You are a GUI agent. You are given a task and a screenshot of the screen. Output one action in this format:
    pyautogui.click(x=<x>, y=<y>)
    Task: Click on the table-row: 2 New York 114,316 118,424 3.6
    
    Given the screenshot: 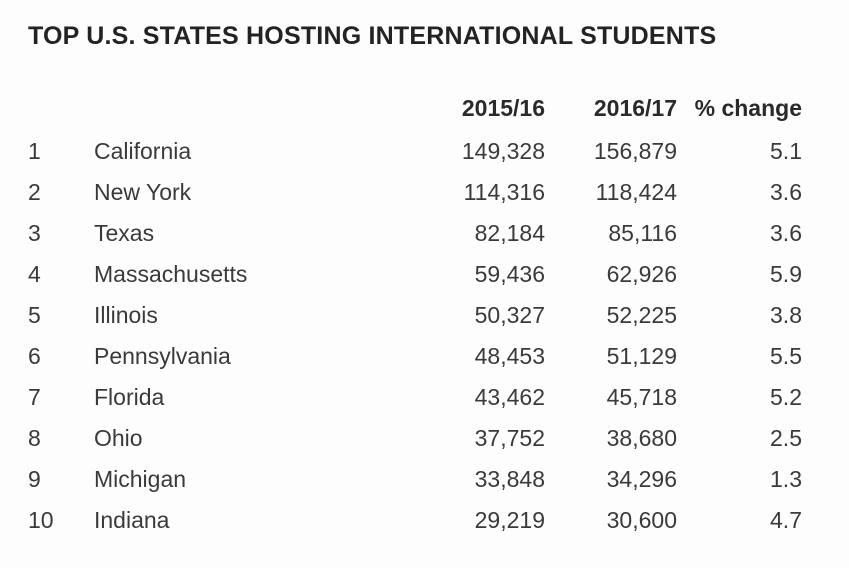 What is the action you would take?
    pyautogui.click(x=415, y=192)
    